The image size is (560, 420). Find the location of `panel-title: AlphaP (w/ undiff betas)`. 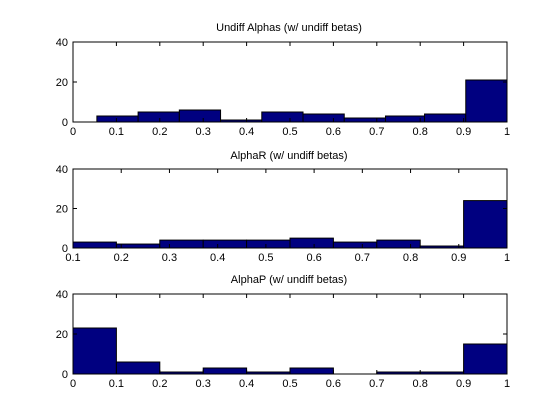

panel-title: AlphaP (w/ undiff betas) is located at coordinates (289, 280).